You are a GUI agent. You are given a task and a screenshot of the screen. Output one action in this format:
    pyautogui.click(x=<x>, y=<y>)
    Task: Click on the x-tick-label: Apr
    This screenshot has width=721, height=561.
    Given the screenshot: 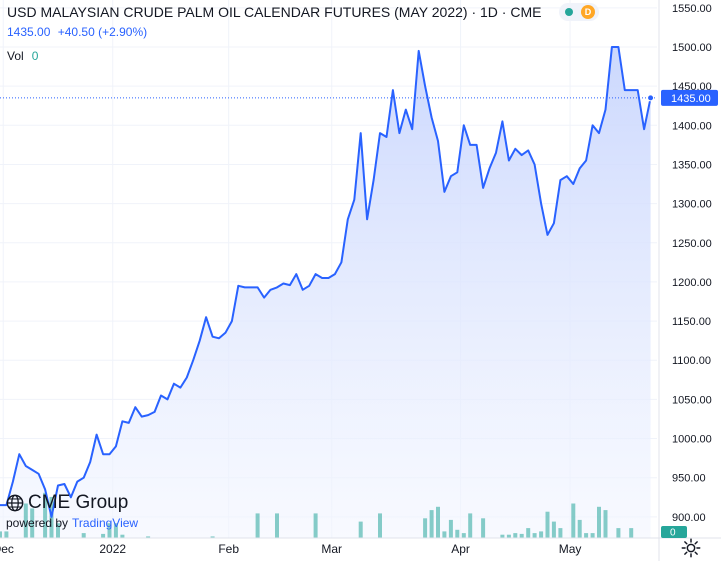 What is the action you would take?
    pyautogui.click(x=460, y=549)
    